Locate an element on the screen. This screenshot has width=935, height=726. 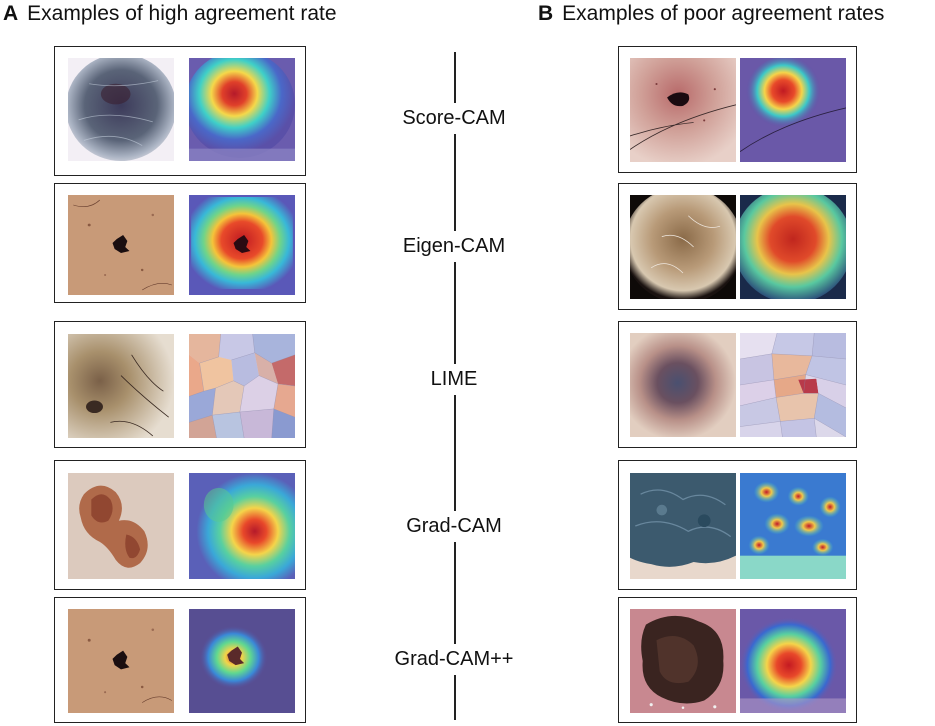
method-label-lime: LIME is located at coordinates (454, 379).